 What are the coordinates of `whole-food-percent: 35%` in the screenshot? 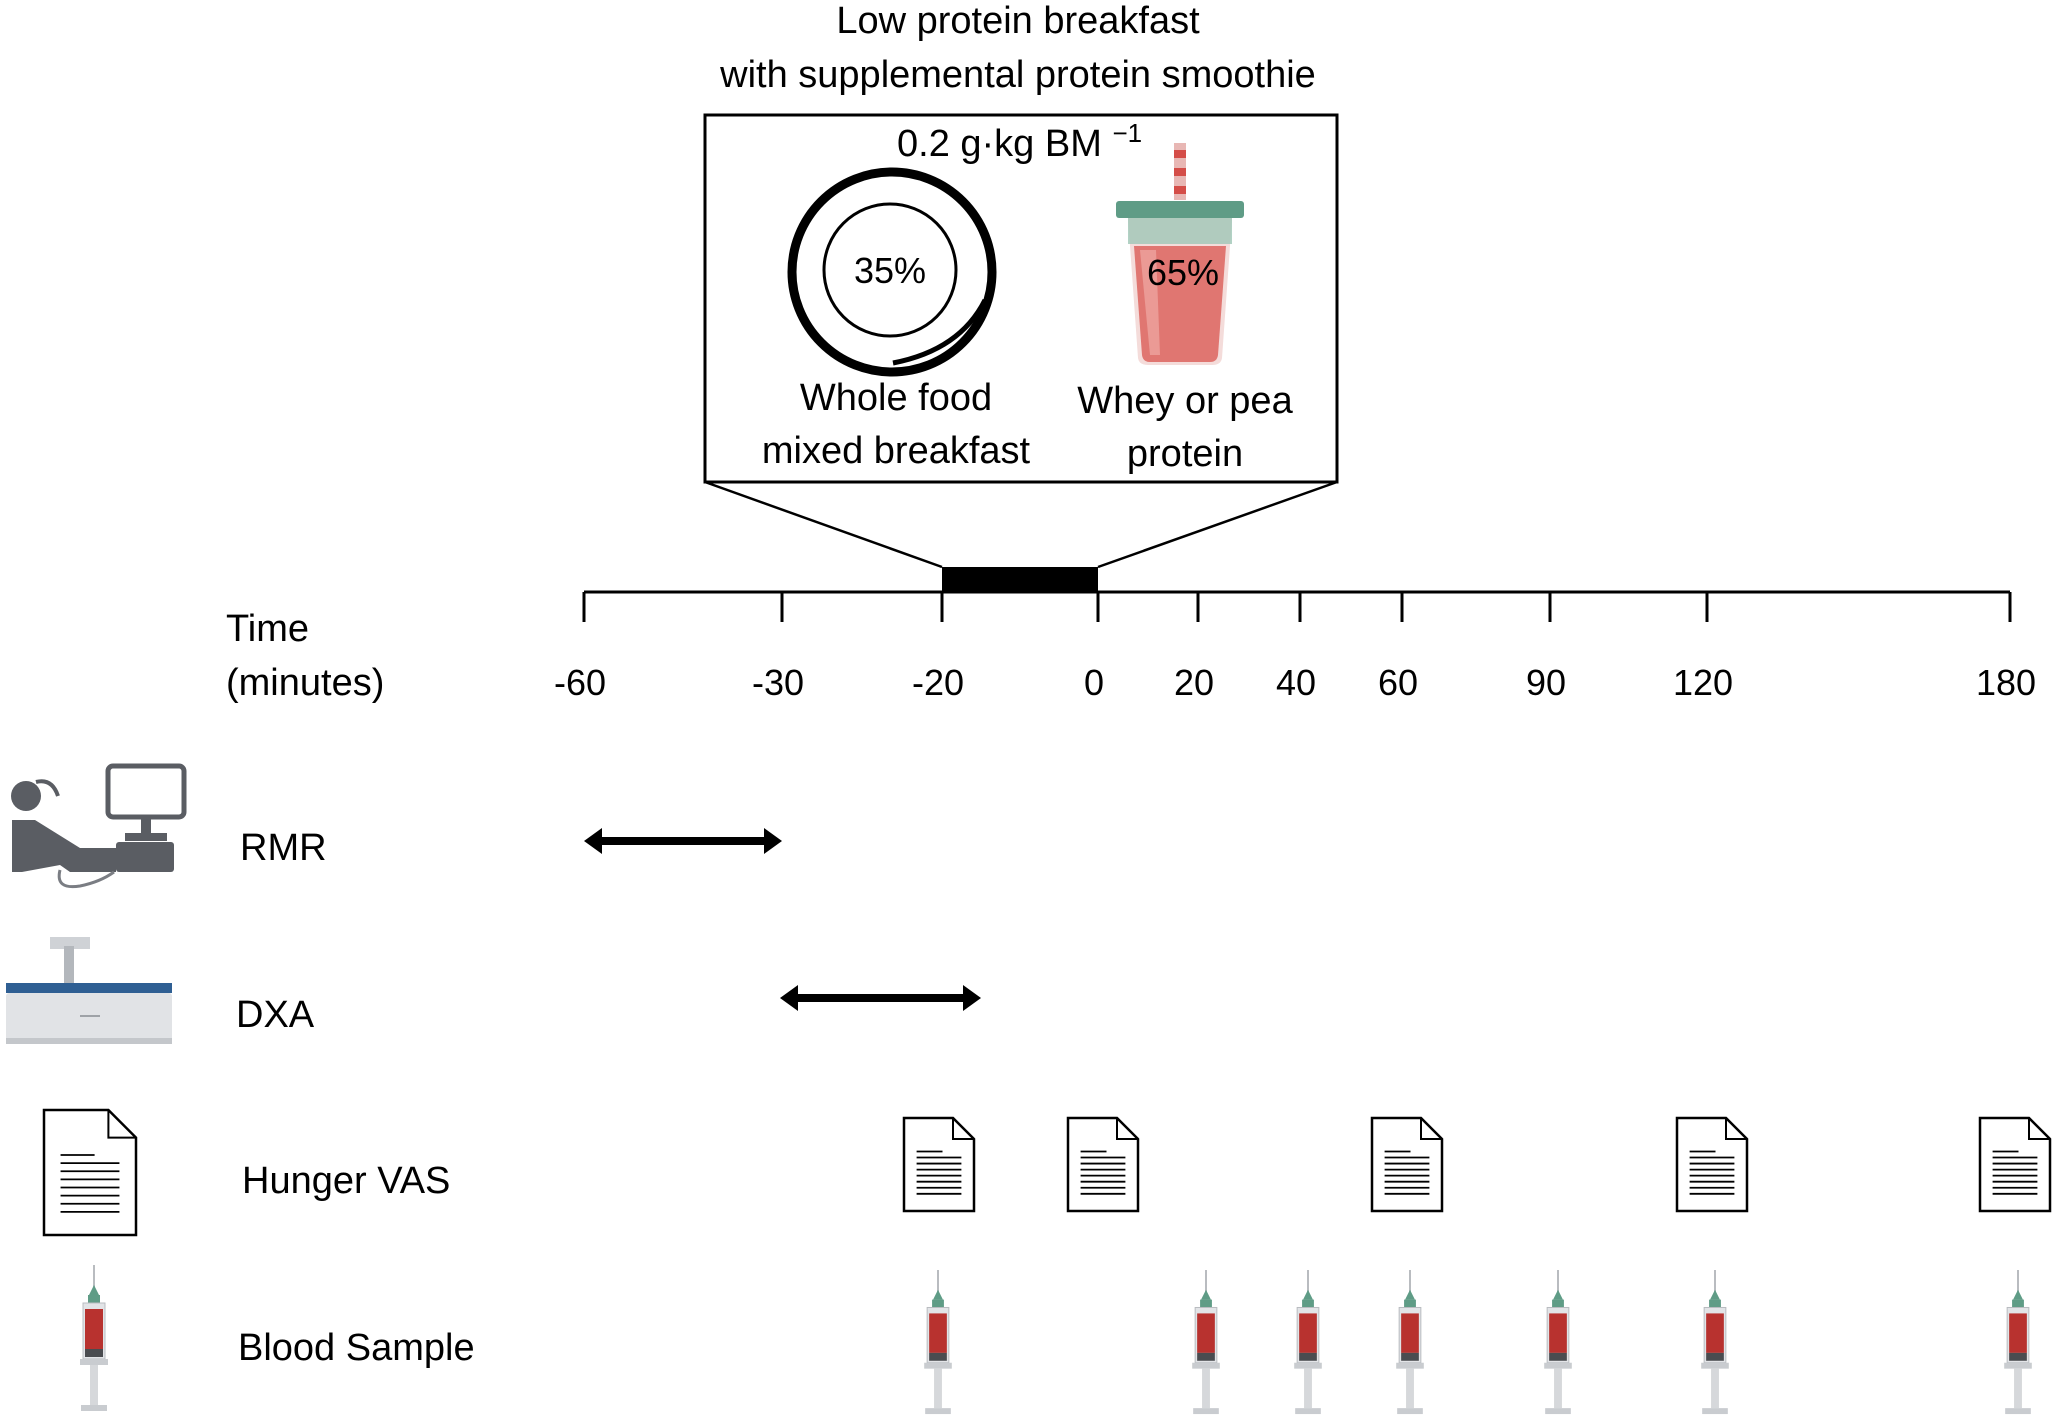 It's located at (890, 270).